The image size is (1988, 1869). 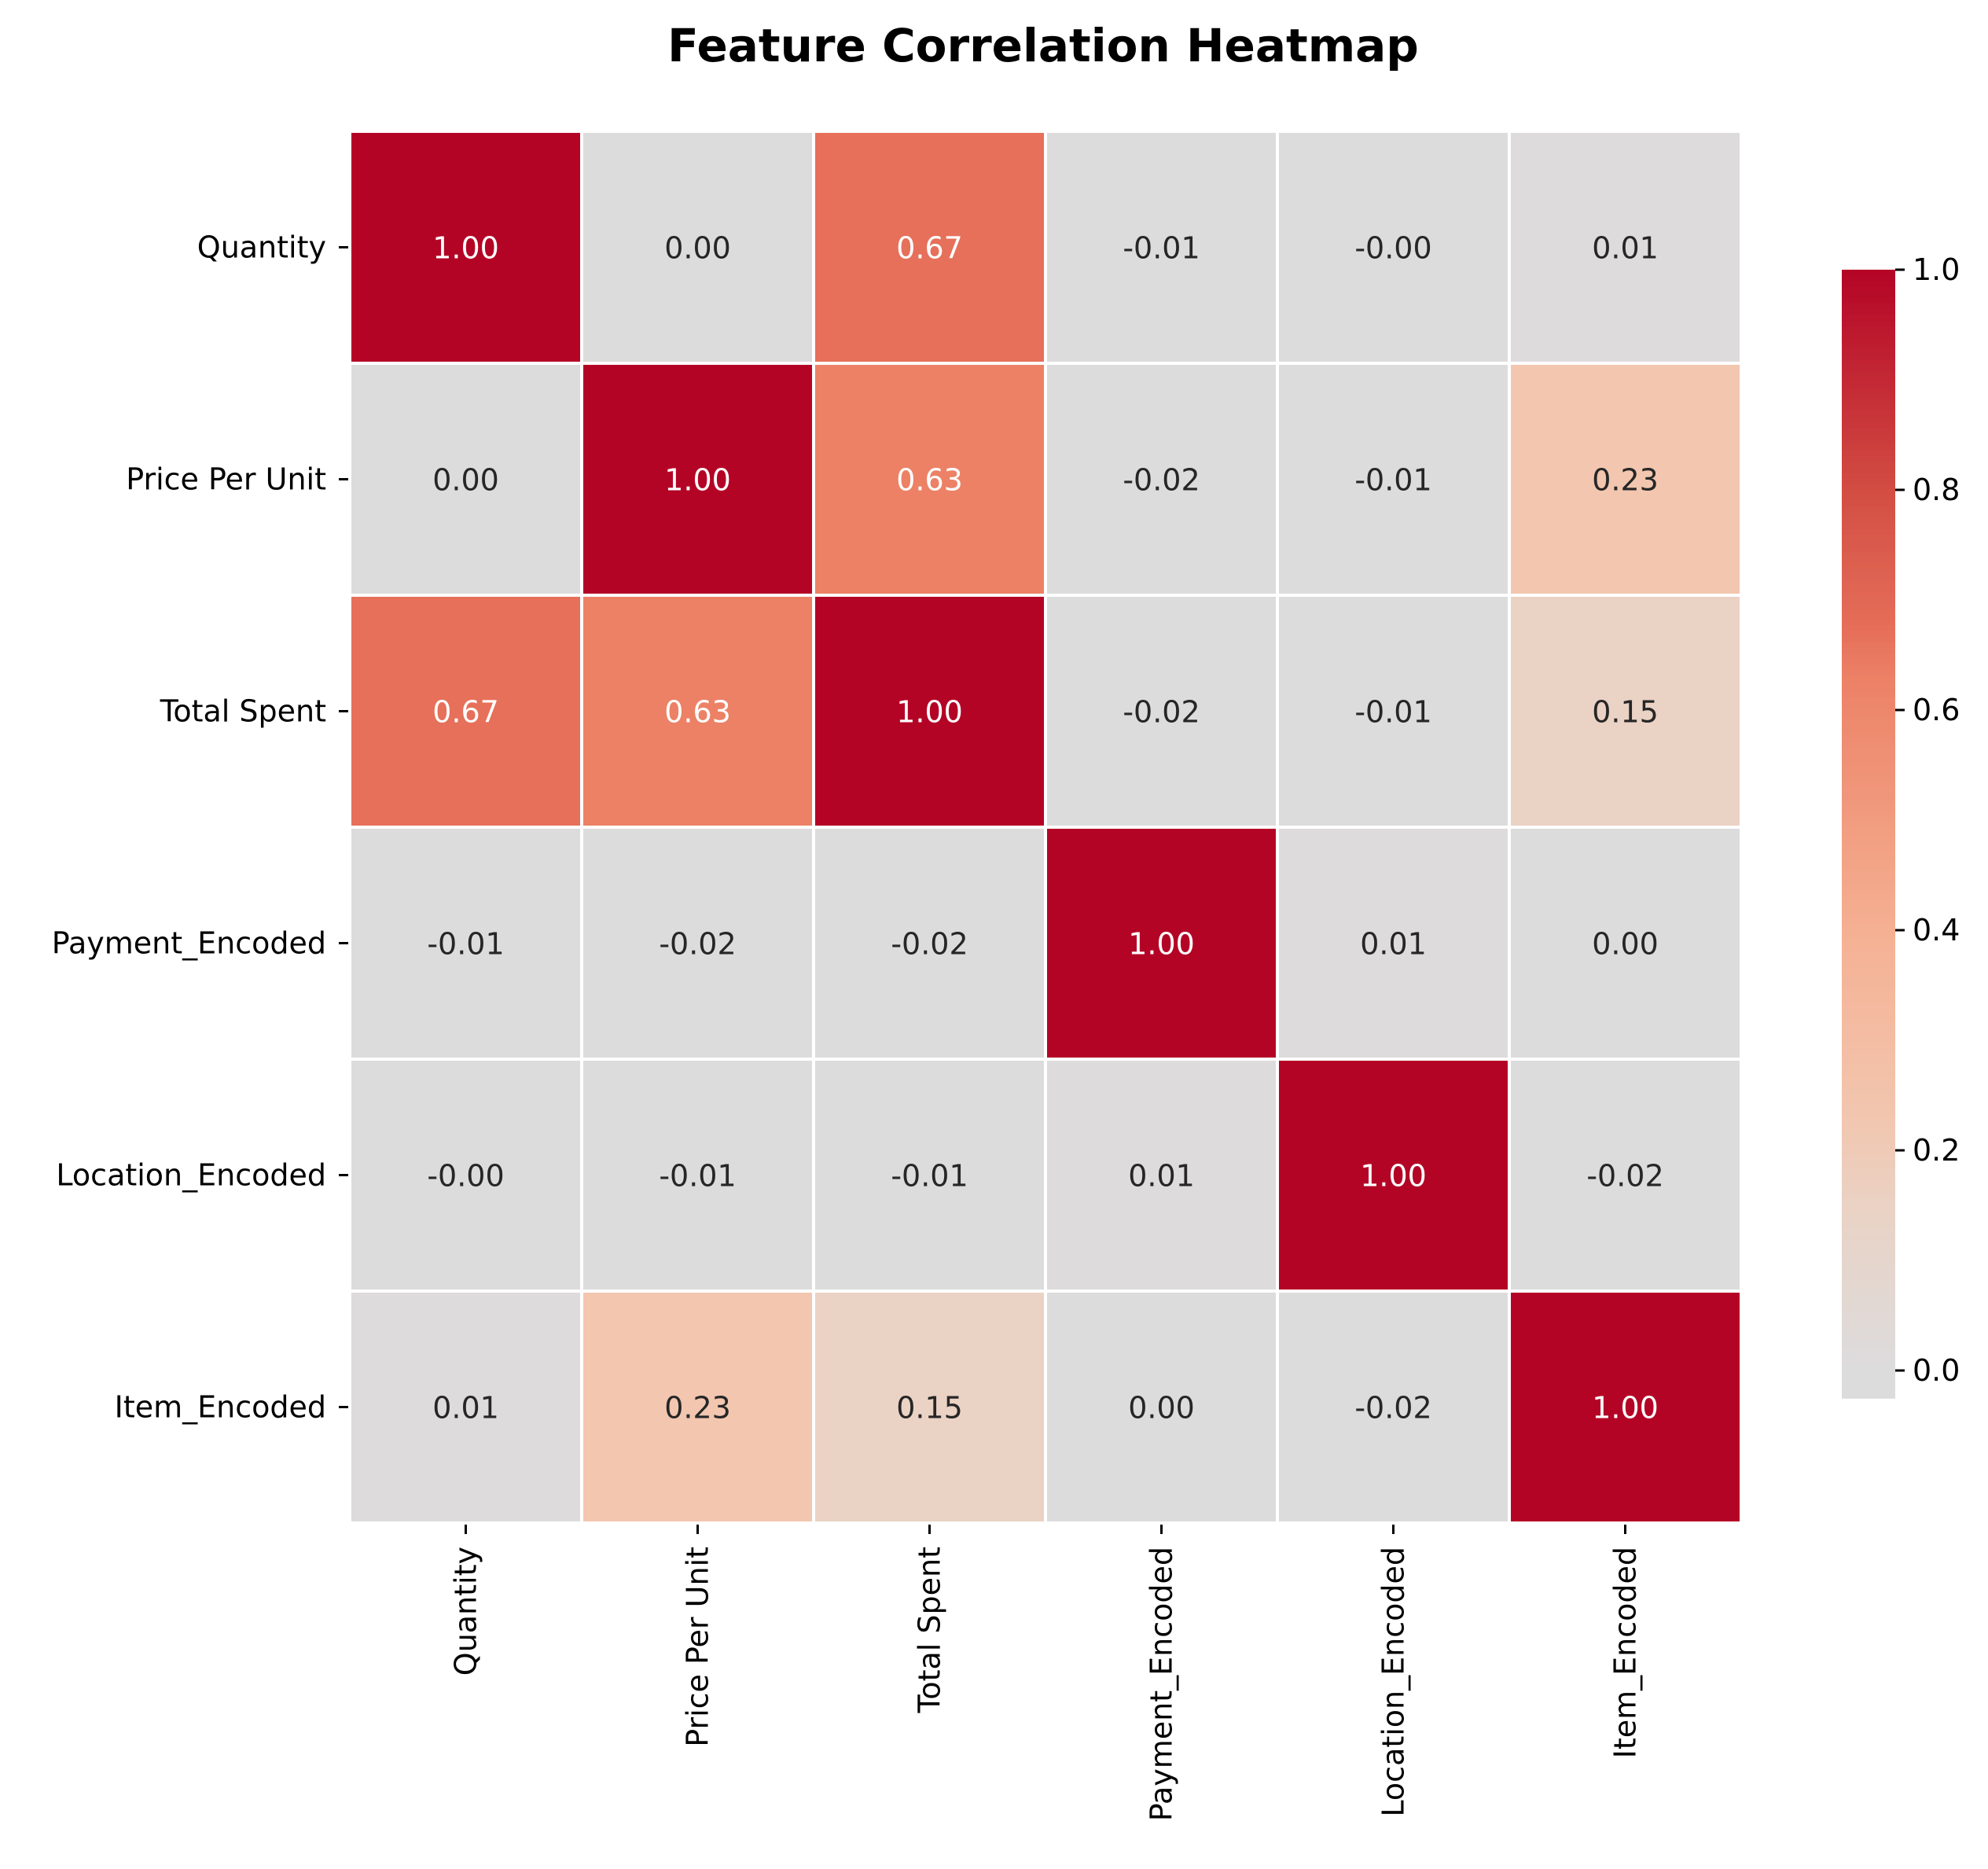 What do you see at coordinates (243, 711) in the screenshot?
I see `y-tick-label: Total Spent` at bounding box center [243, 711].